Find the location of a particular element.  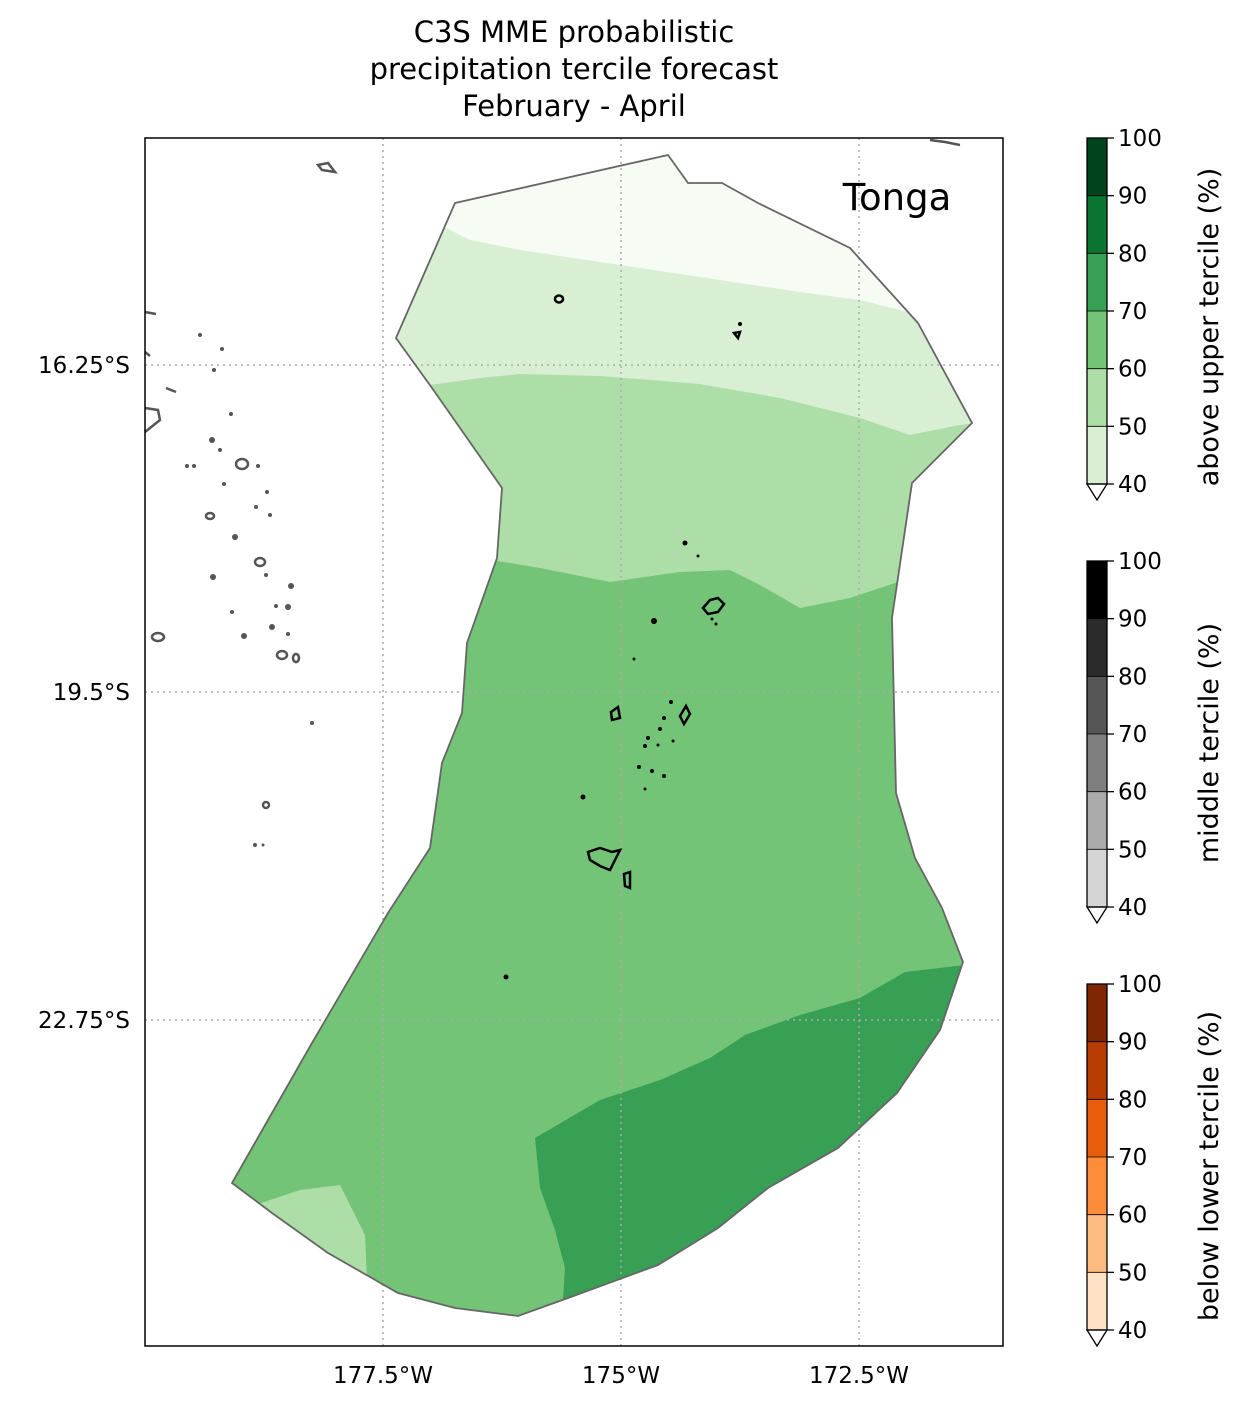

title-line-1: C3S MME probabilistic is located at coordinates (574, 32).